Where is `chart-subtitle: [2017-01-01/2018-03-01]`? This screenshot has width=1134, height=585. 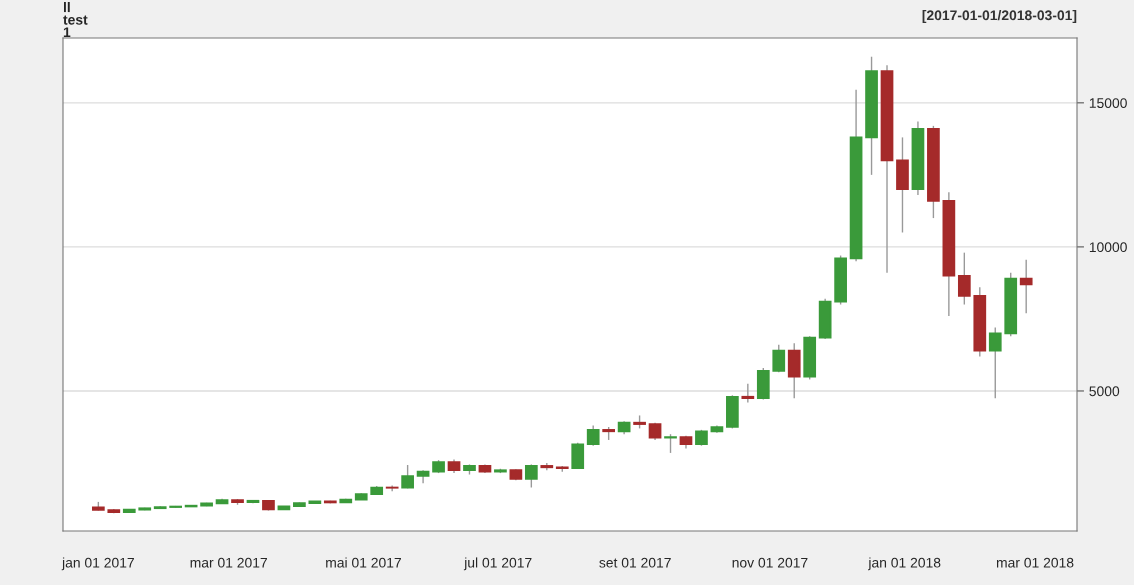
chart-subtitle: [2017-01-01/2018-03-01] is located at coordinates (999, 16).